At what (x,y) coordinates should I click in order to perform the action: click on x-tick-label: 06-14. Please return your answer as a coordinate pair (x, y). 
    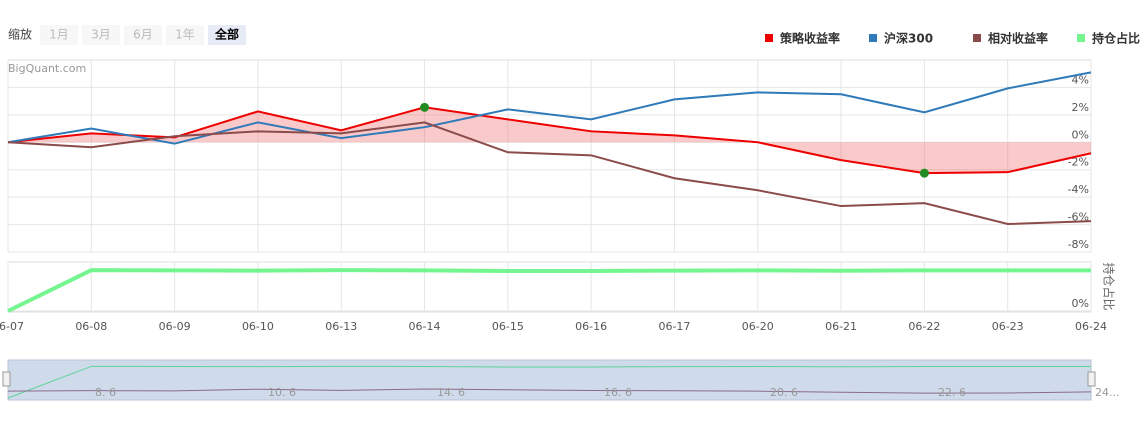
    Looking at the image, I should click on (425, 326).